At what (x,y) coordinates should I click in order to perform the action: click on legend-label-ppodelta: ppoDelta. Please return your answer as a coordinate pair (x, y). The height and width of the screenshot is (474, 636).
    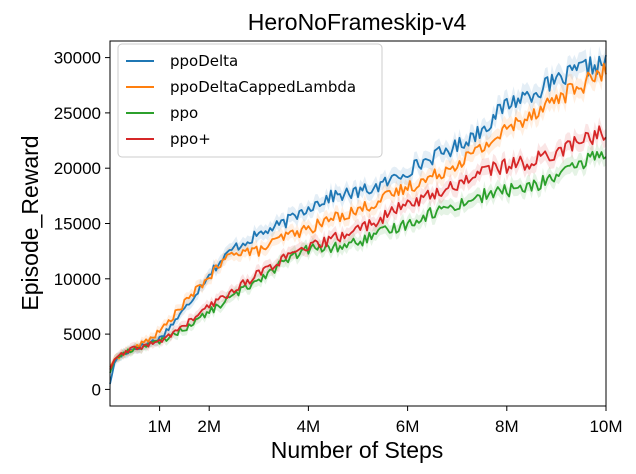
    Looking at the image, I should click on (204, 61).